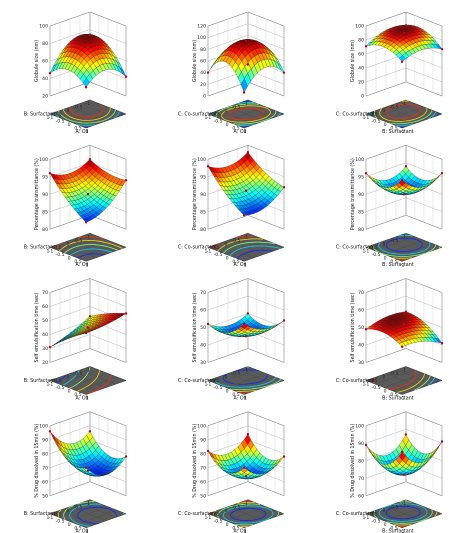  What do you see at coordinates (45, 212) in the screenshot?
I see `z-tick-label: 85` at bounding box center [45, 212].